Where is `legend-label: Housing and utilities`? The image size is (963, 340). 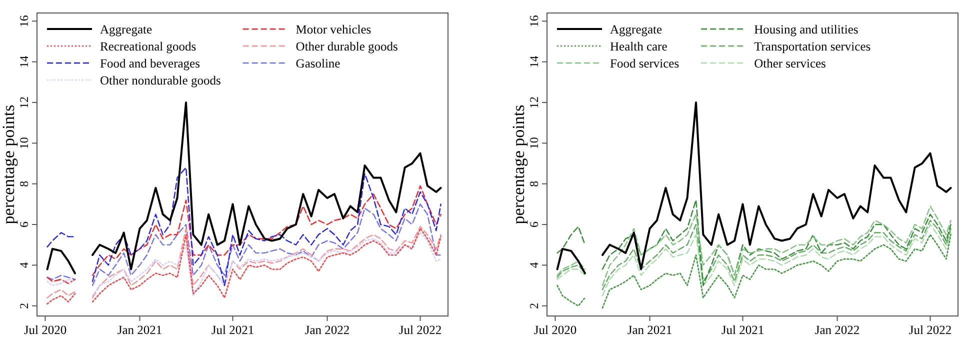 legend-label: Housing and utilities is located at coordinates (806, 29).